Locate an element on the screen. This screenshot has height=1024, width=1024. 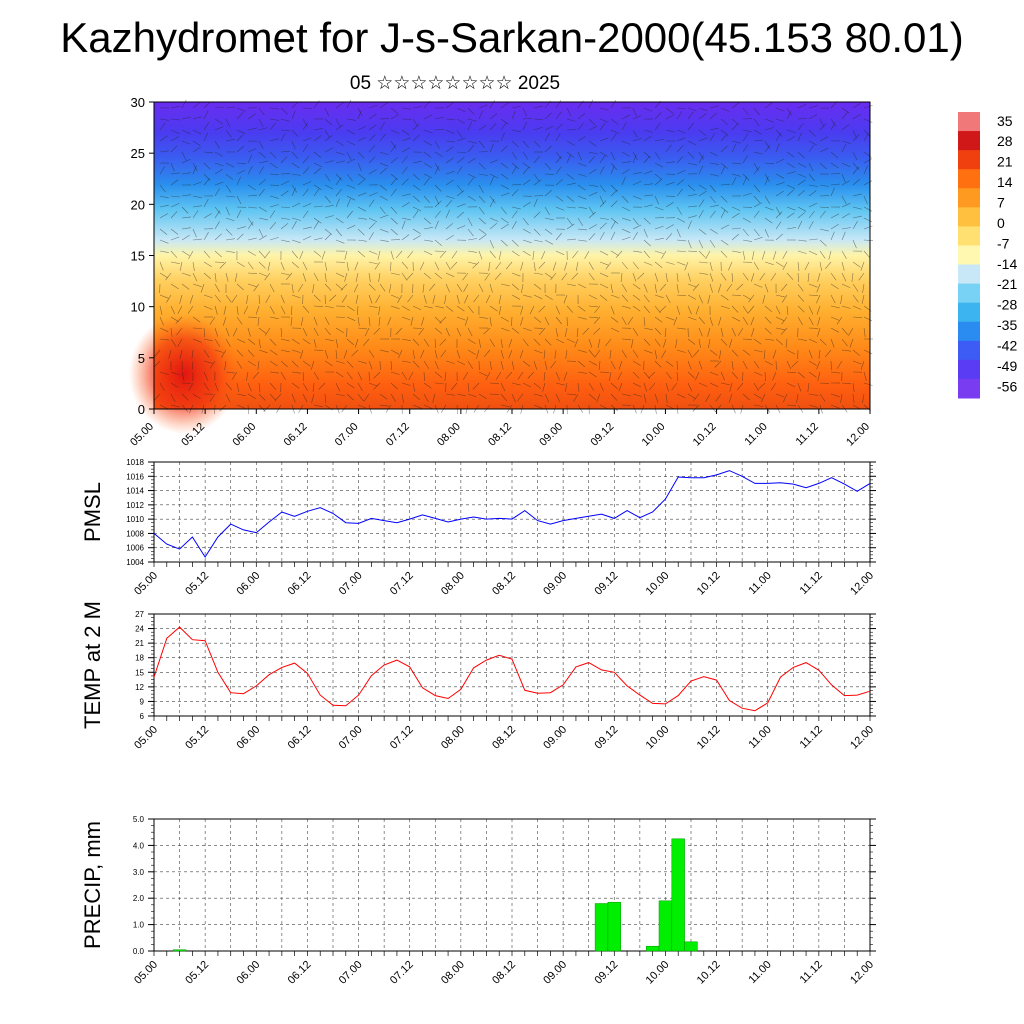
x-tick-label: 11.00 is located at coordinates (759, 972).